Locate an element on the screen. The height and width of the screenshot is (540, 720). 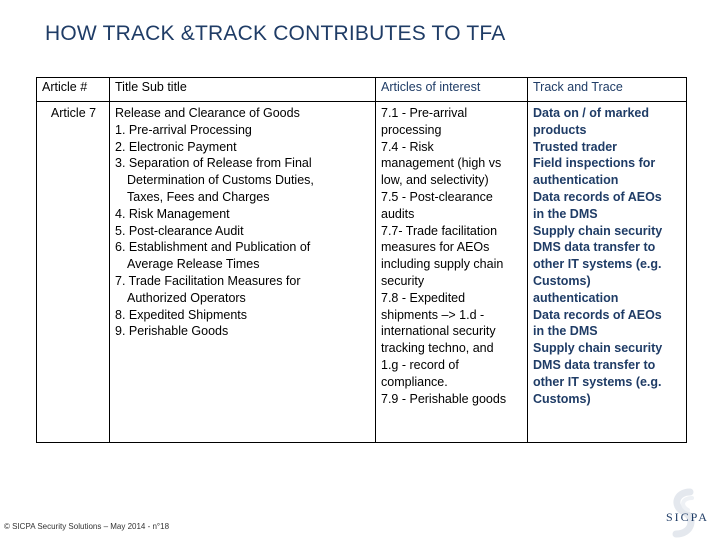
header-article: Article # is located at coordinates (73, 89).